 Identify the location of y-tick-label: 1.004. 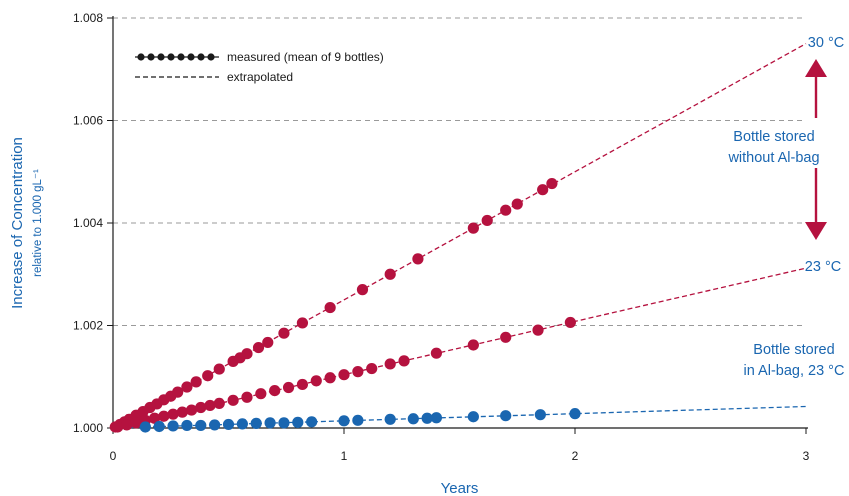
(88, 223).